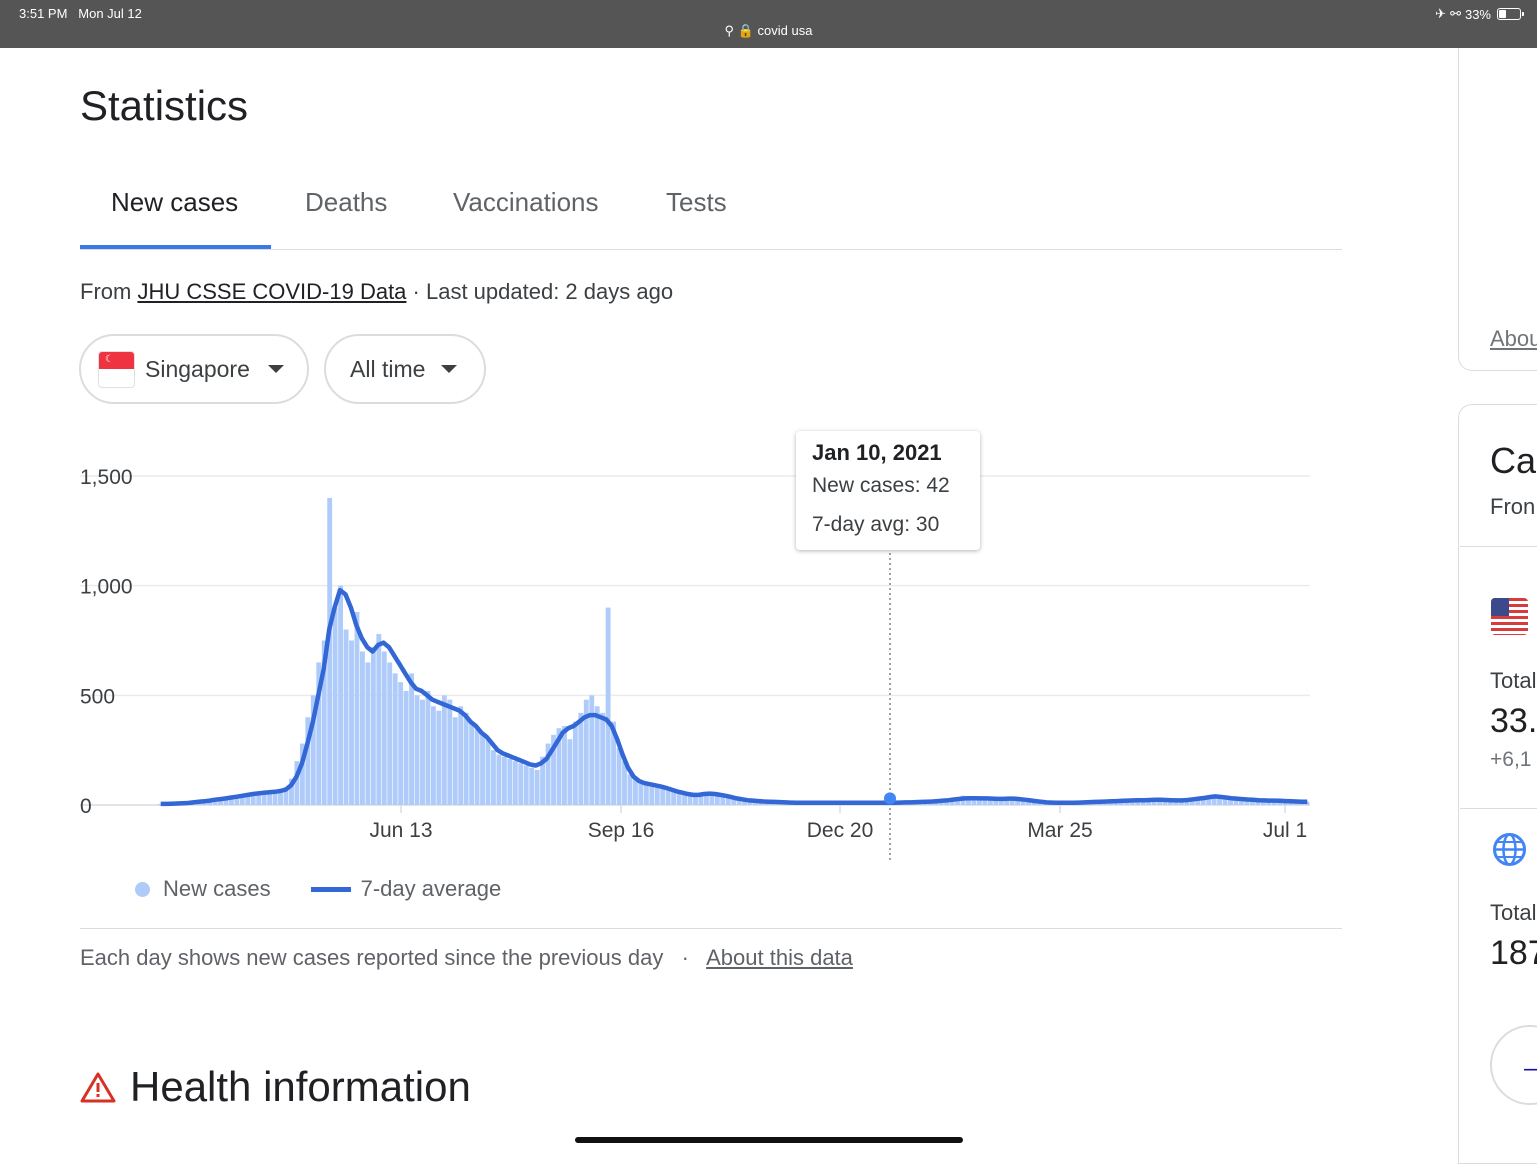  What do you see at coordinates (779, 957) in the screenshot?
I see `about-data-link: About this data` at bounding box center [779, 957].